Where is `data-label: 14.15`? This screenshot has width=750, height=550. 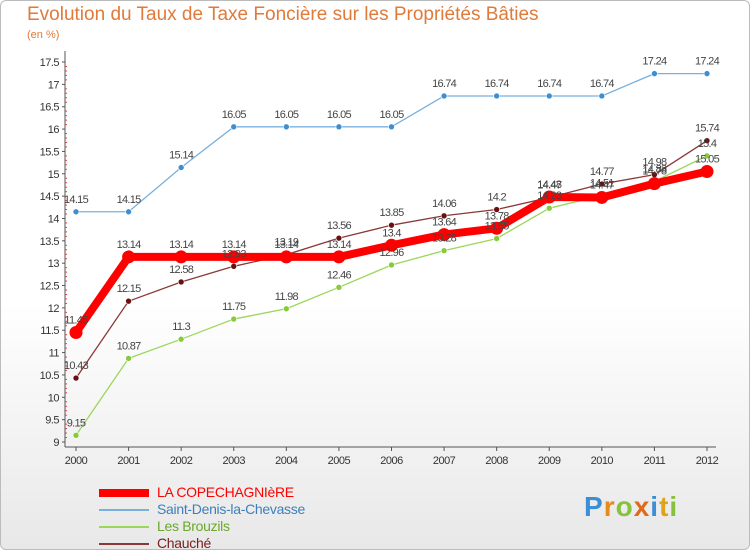
data-label: 14.15 is located at coordinates (76, 200).